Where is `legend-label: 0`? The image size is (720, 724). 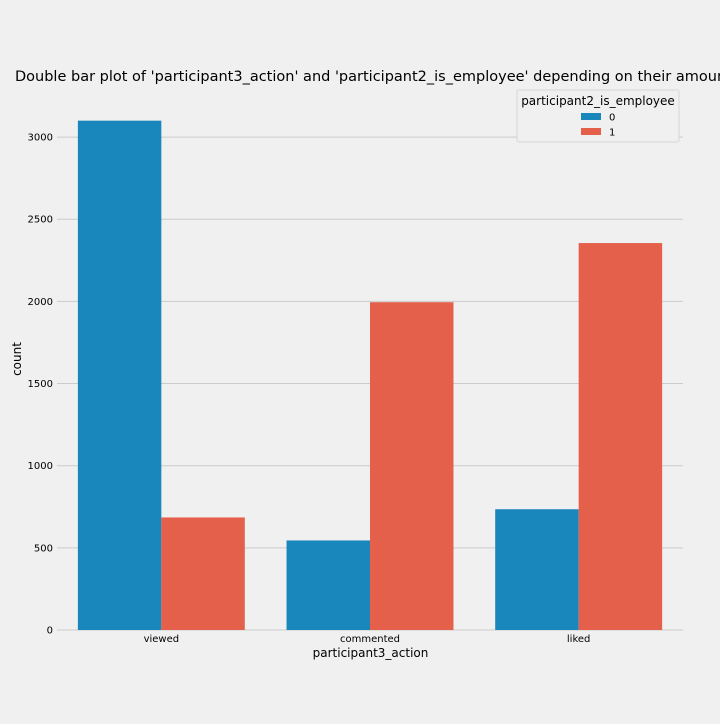
legend-label: 0 is located at coordinates (612, 118).